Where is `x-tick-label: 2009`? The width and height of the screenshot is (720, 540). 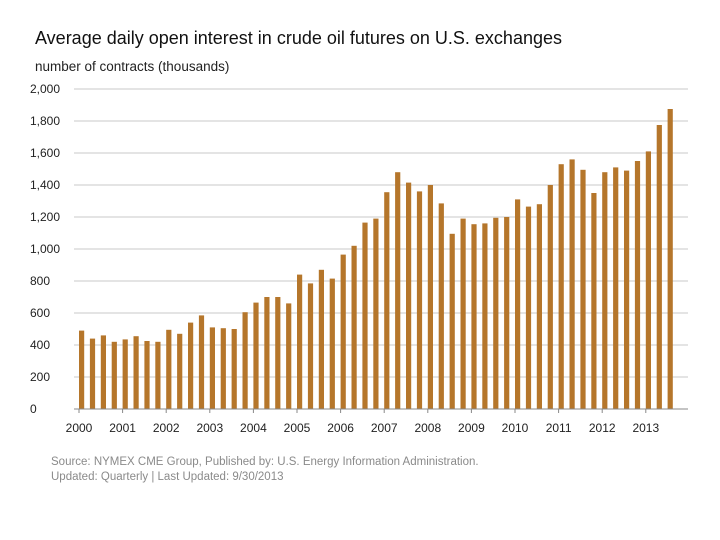
x-tick-label: 2009 is located at coordinates (471, 428).